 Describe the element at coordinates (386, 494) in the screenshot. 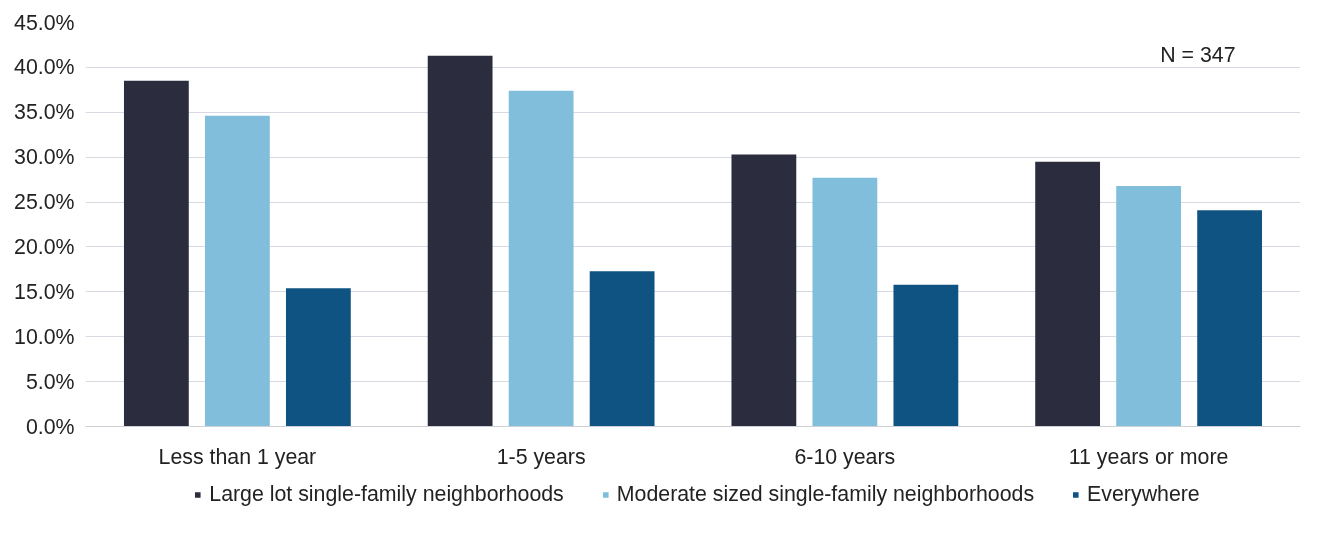

I see `legend-label: Large lot single-family neighborhoods` at that location.